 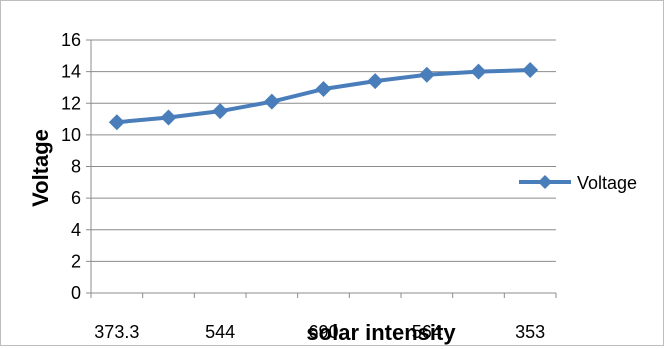 I want to click on y-tick-labels: 0 2 4 6 8 10 12 14 16, so click(x=71, y=166).